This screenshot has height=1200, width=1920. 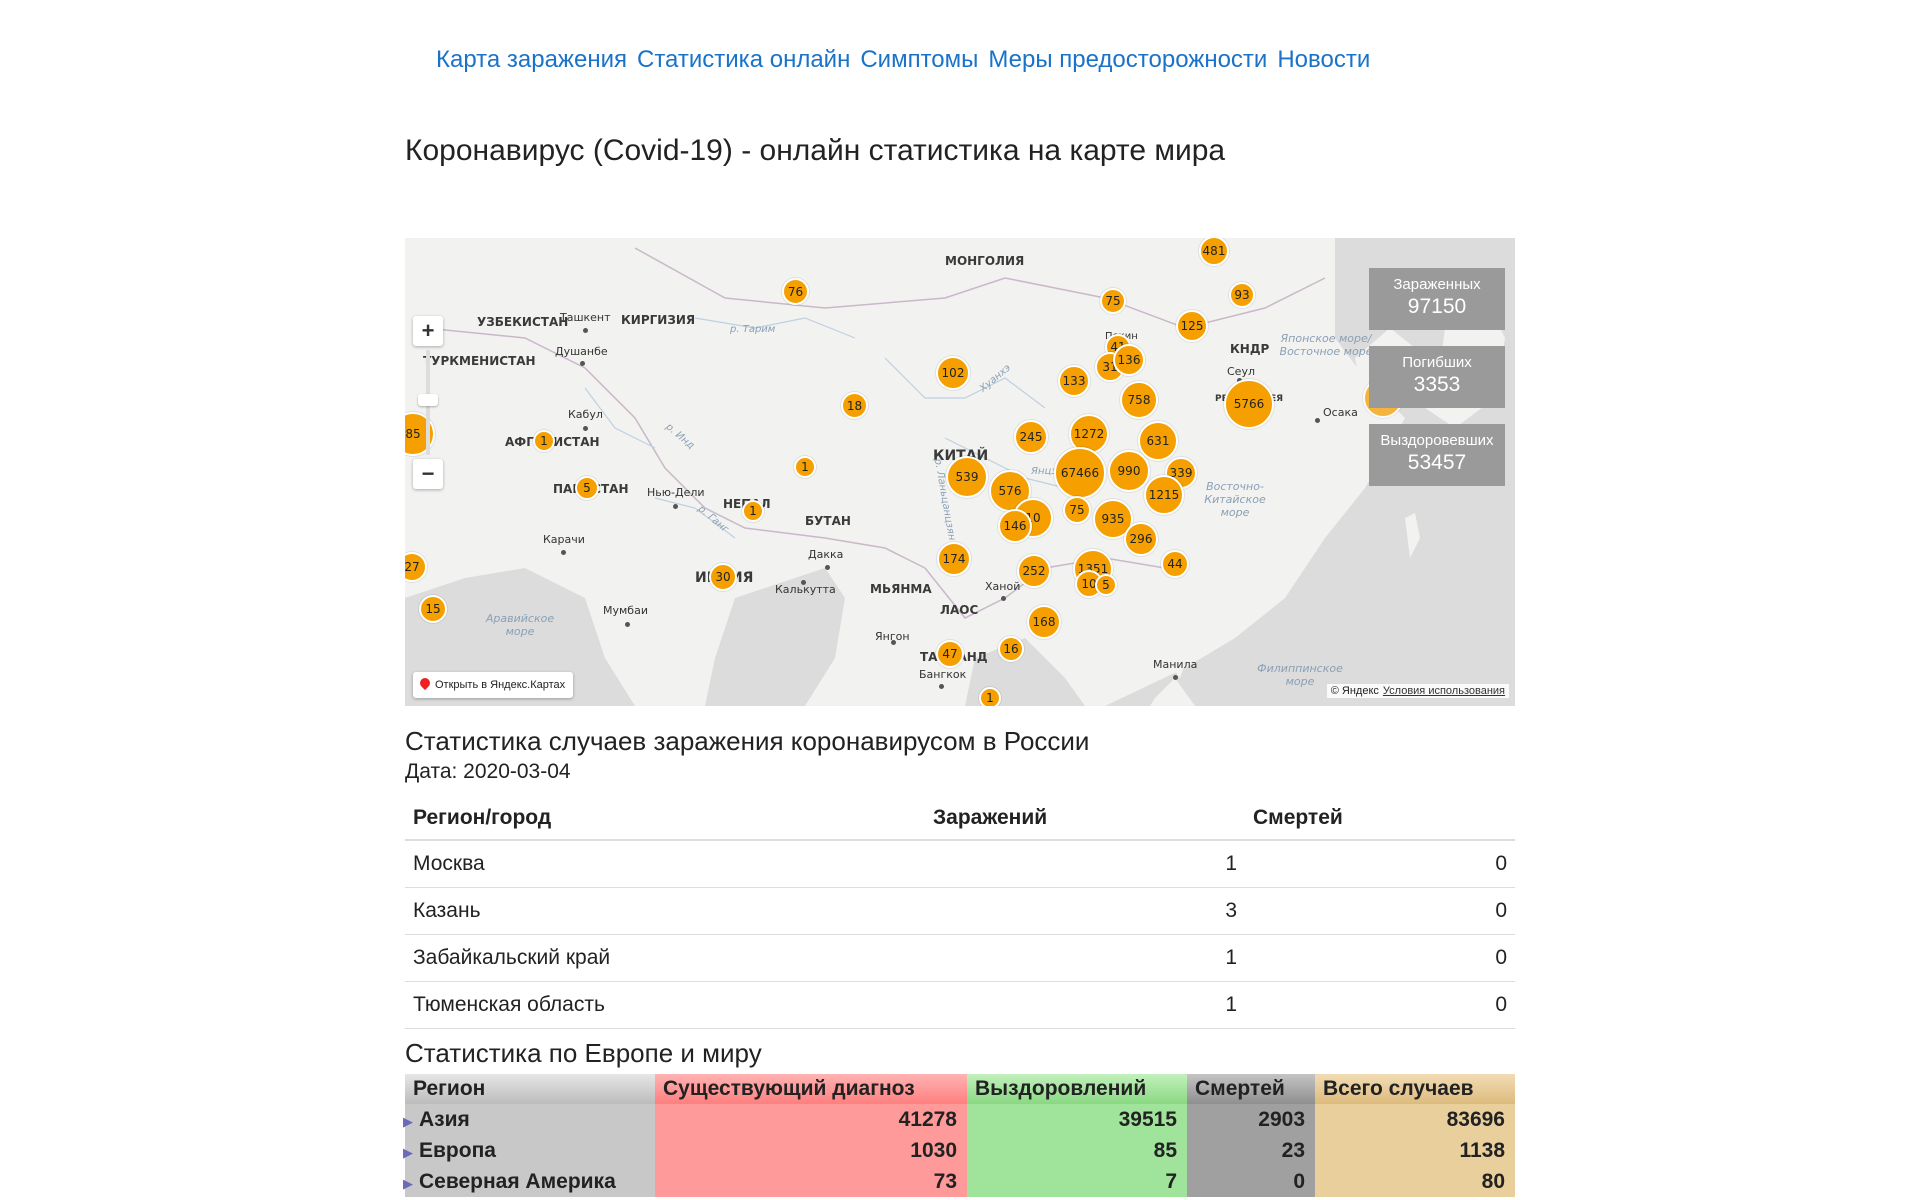 I want to click on map-cluster: 539, so click(x=967, y=477).